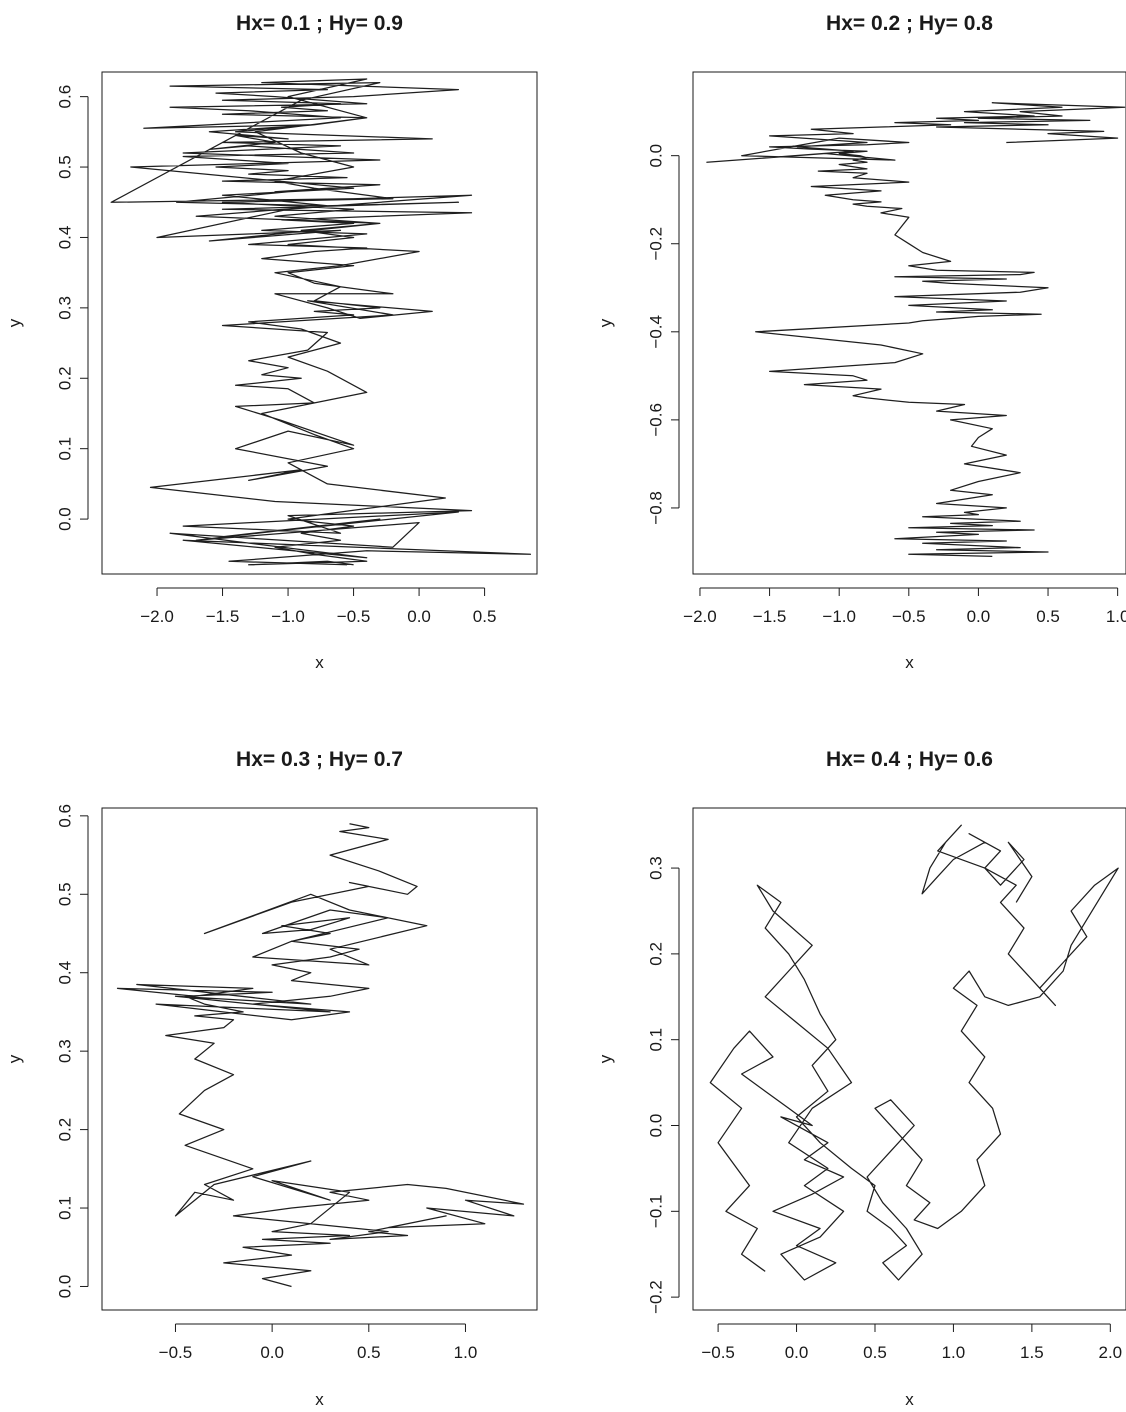 The width and height of the screenshot is (1126, 1412). I want to click on x-axis: −0.5 0.0 0.5 1.0 1.5 2.0, so click(911, 1342).